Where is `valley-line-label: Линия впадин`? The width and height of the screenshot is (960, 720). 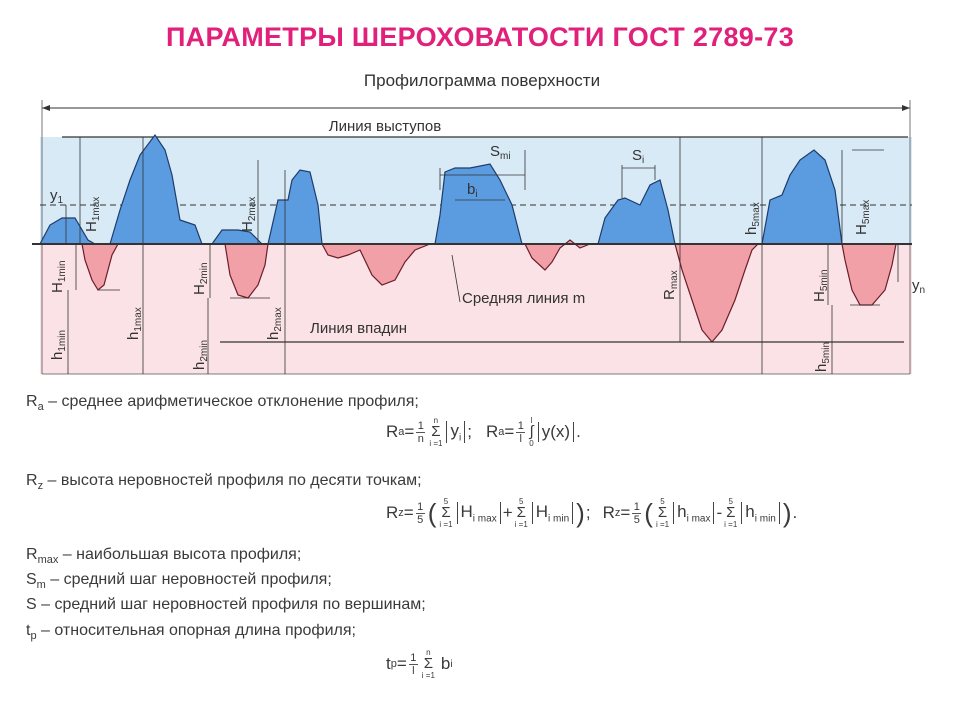 valley-line-label: Линия впадин is located at coordinates (358, 328).